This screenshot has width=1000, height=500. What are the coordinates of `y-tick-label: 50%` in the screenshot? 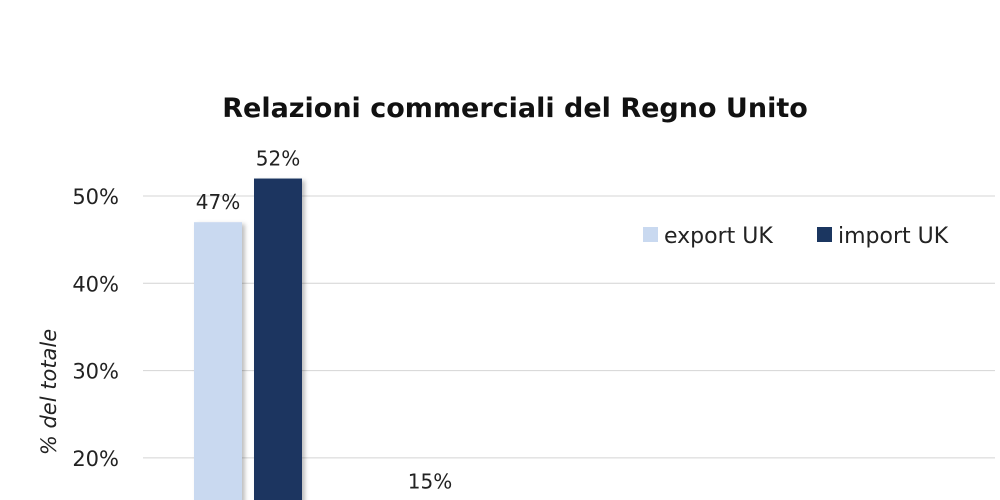 It's located at (95, 197).